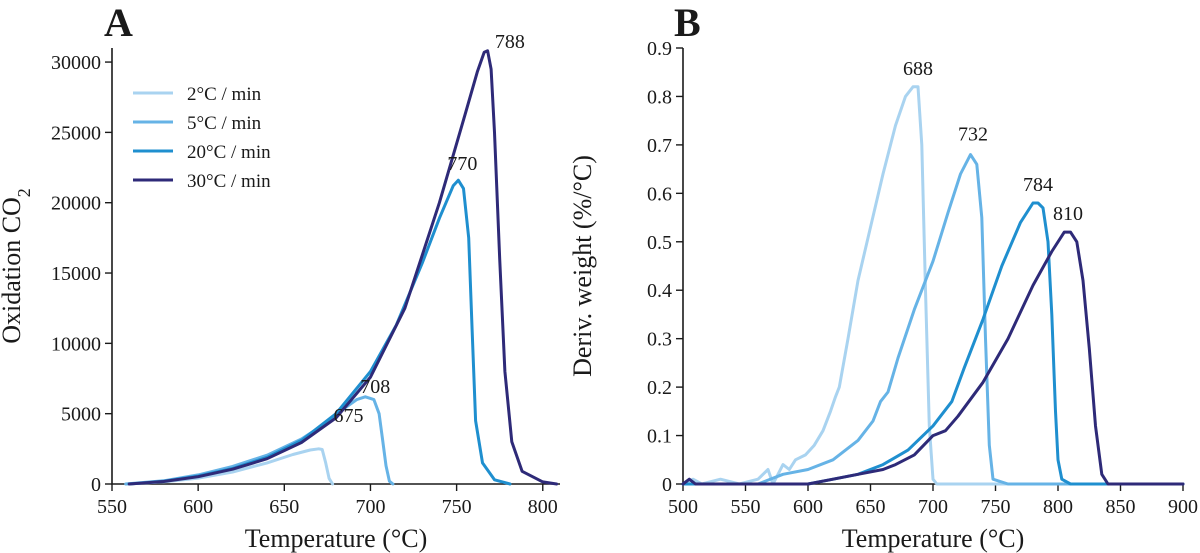 This screenshot has height=553, width=1200. Describe the element at coordinates (284, 507) in the screenshot. I see `panel-a-x-tick-label: 650` at that location.